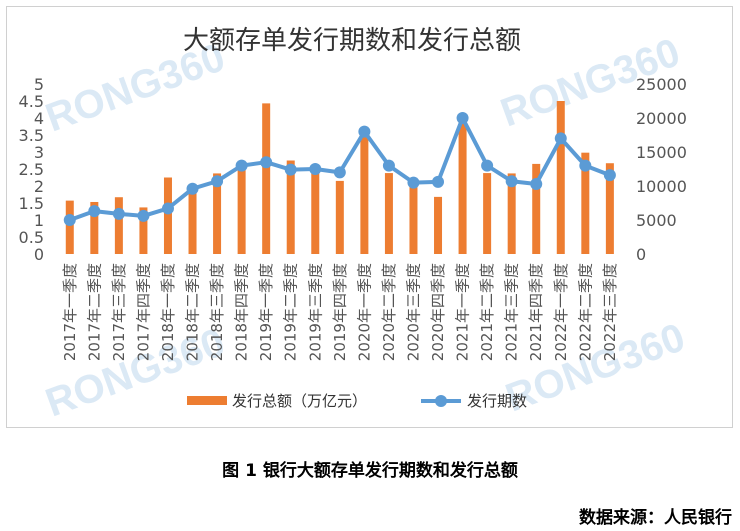 Image resolution: width=740 pixels, height=531 pixels. I want to click on x-tick-label: 2019年二季度, so click(291, 312).